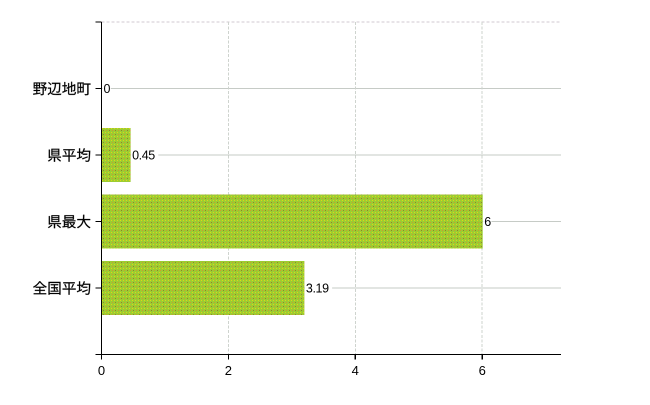 The image size is (650, 405). Describe the element at coordinates (355, 370) in the screenshot. I see `svg-text: 4` at that location.